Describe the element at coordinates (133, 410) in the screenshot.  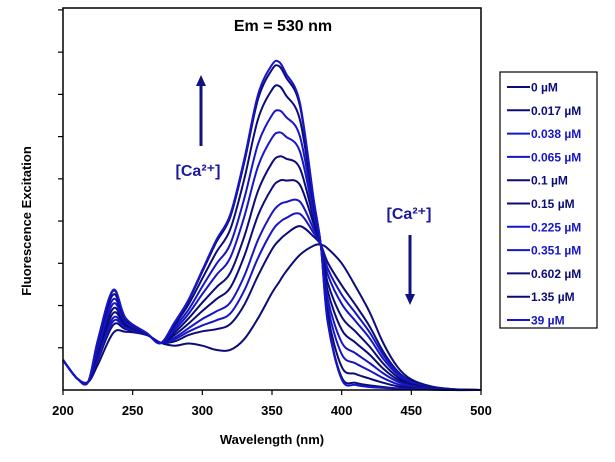
I see `x-tick-label: 250` at that location.